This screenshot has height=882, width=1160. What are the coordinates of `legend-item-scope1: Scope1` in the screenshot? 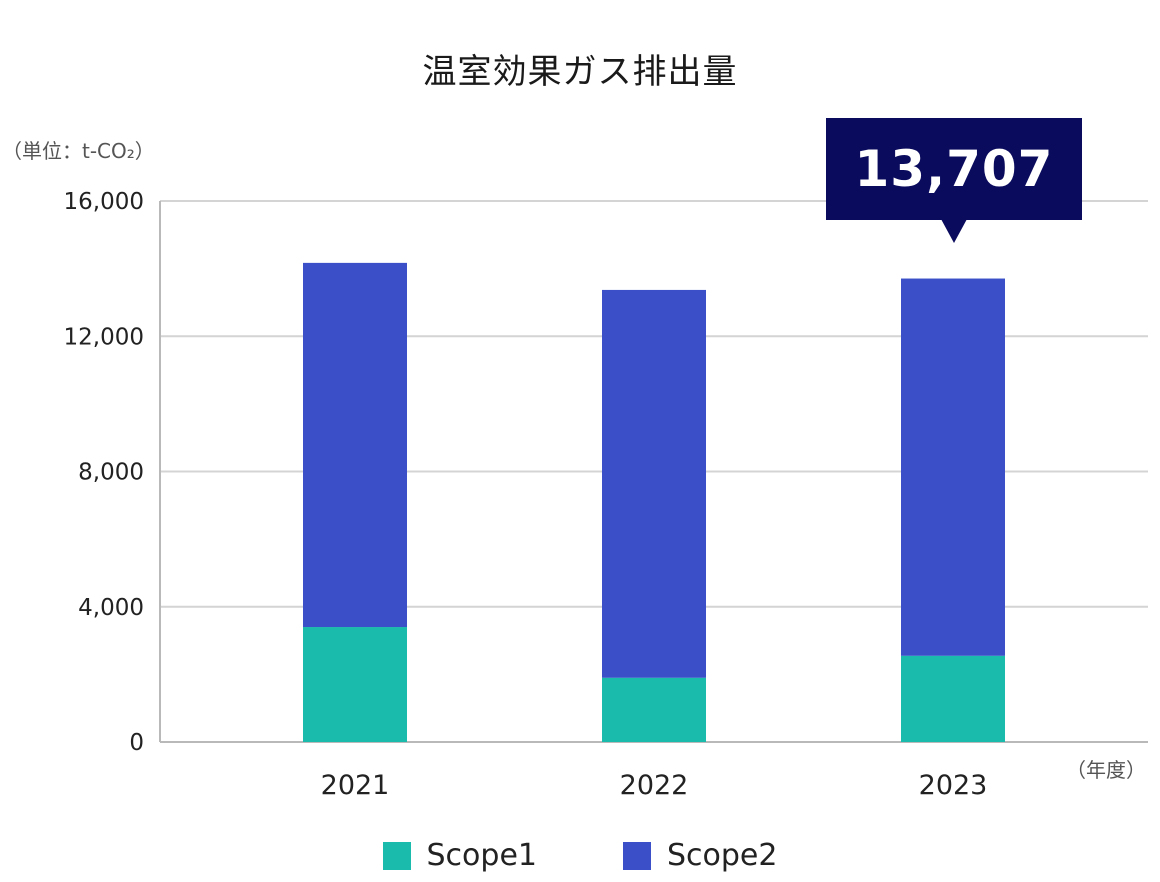 It's located at (459, 855).